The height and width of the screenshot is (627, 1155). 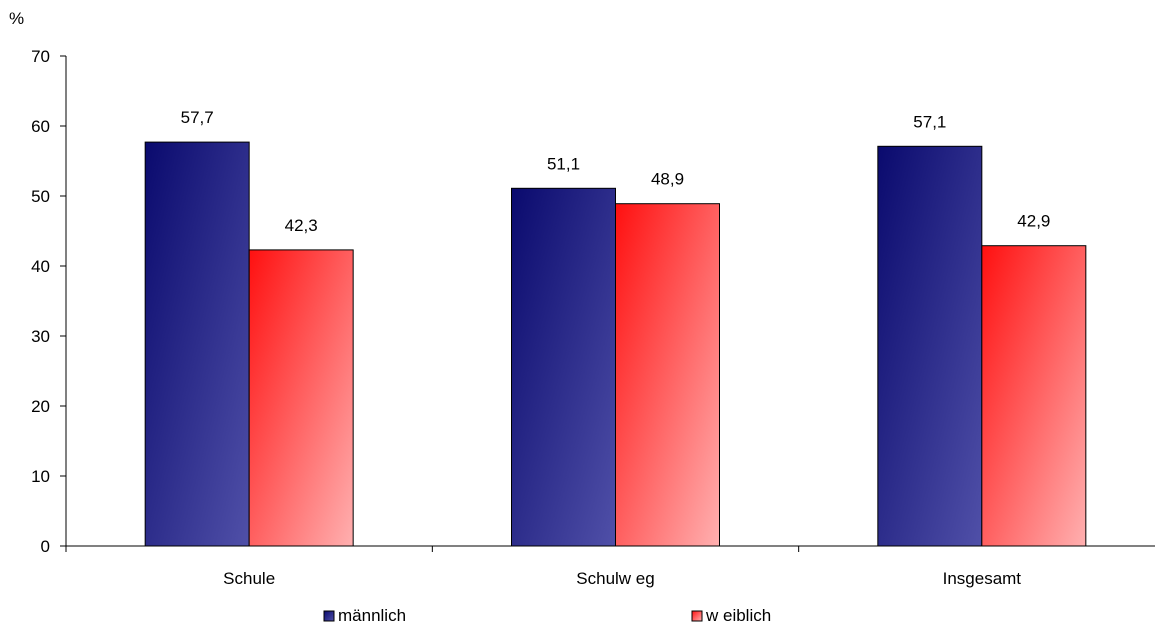 What do you see at coordinates (16, 18) in the screenshot?
I see `y-unit-label: %` at bounding box center [16, 18].